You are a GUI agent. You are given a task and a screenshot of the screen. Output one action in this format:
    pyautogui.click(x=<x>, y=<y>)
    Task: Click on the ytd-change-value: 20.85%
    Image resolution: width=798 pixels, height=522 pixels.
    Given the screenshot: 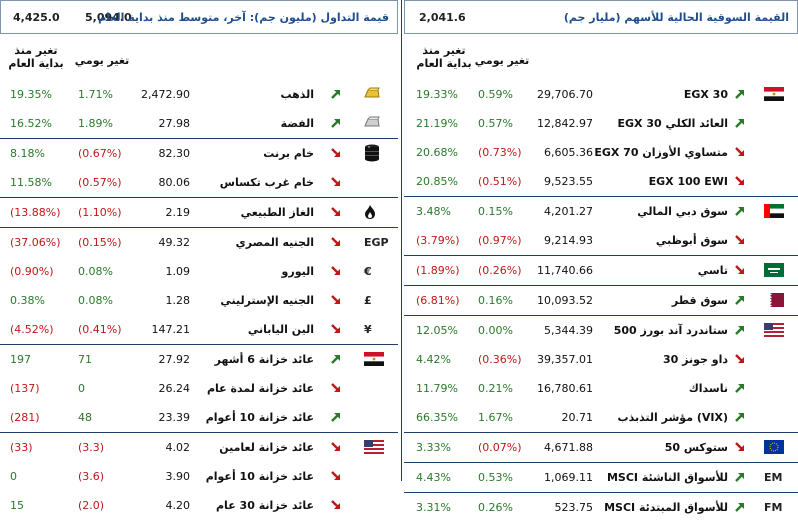 What is the action you would take?
    pyautogui.click(x=437, y=181)
    